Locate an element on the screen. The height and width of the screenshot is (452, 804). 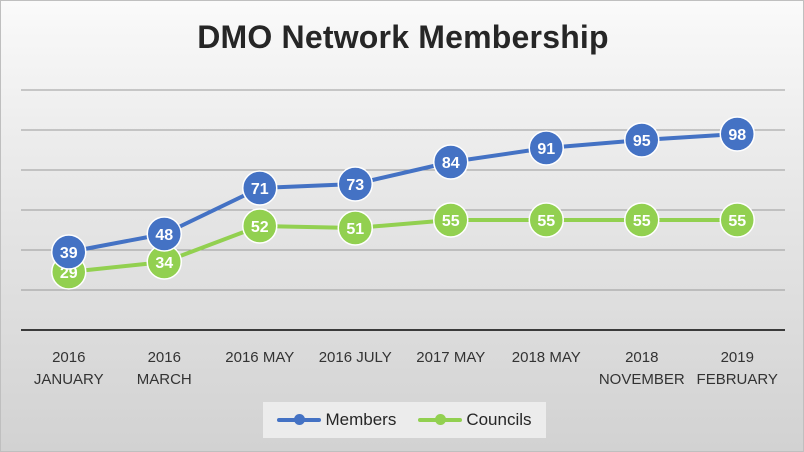
x-tick-label-line: MARCH is located at coordinates (164, 379).